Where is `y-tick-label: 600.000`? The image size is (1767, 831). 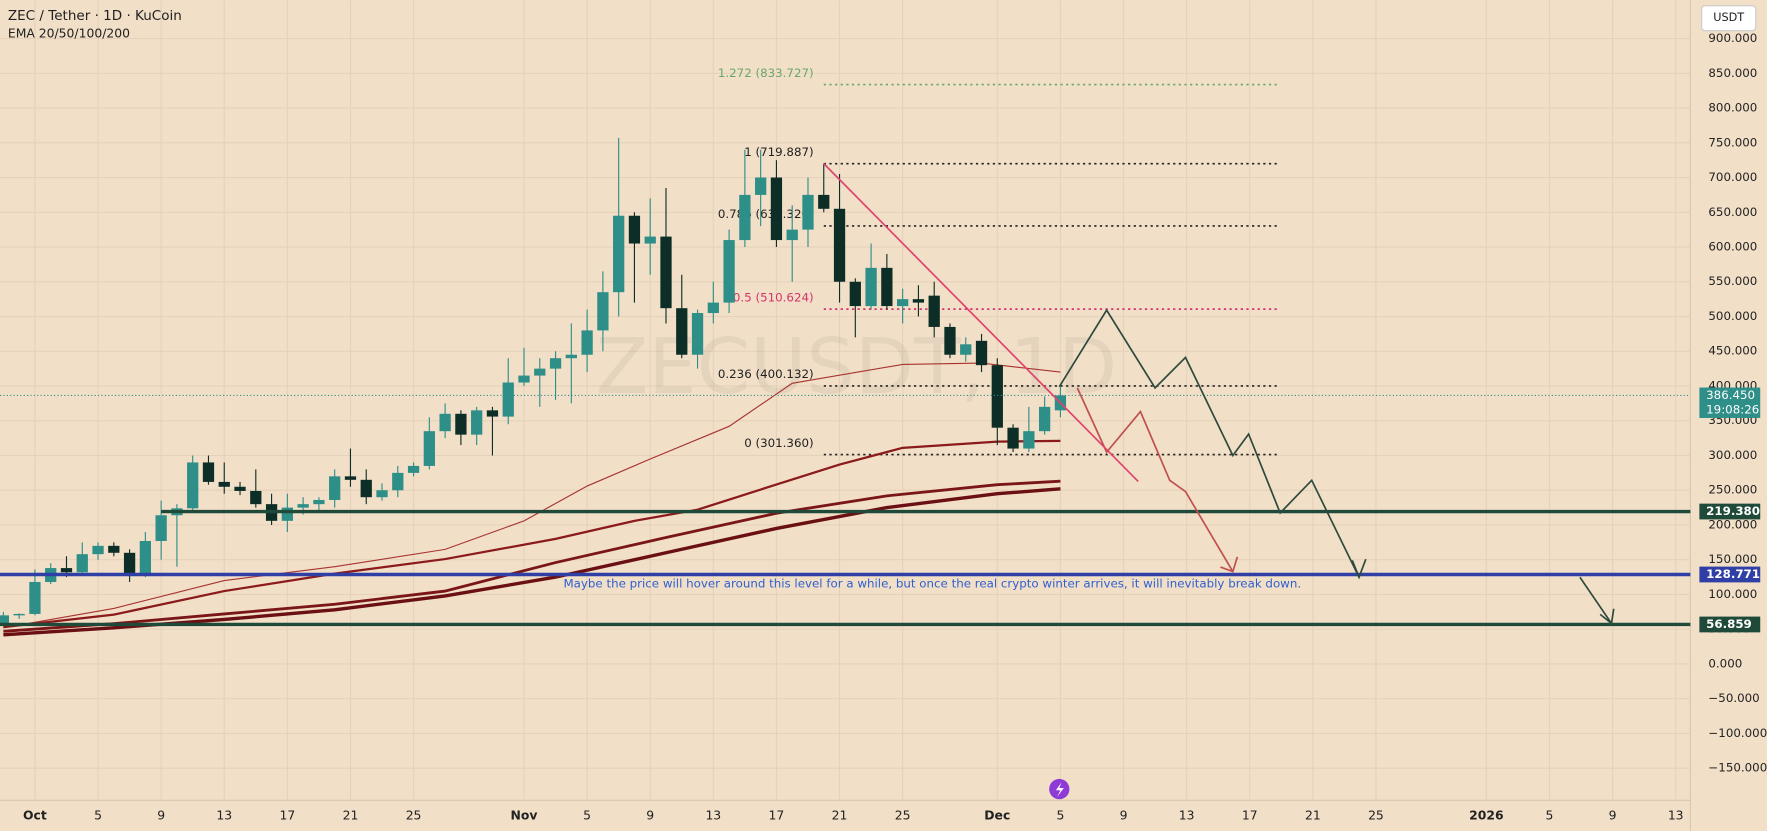
y-tick-label: 600.000 is located at coordinates (1732, 247).